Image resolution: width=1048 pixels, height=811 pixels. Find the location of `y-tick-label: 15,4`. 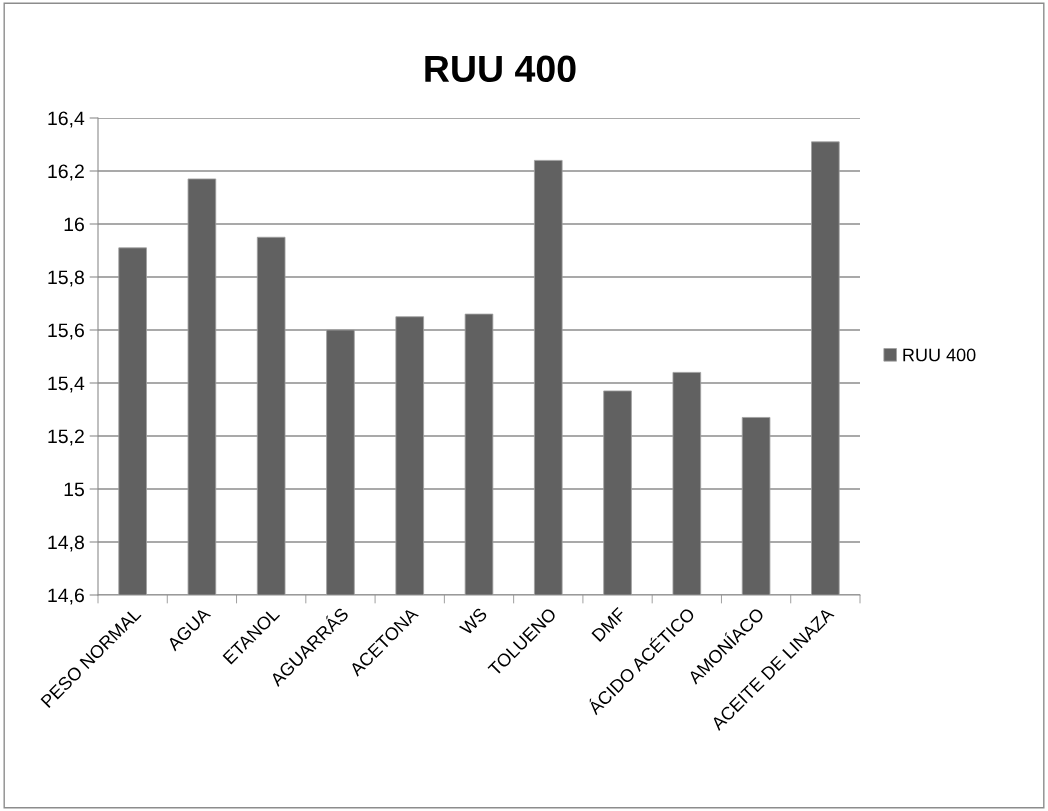

y-tick-label: 15,4 is located at coordinates (66, 384).